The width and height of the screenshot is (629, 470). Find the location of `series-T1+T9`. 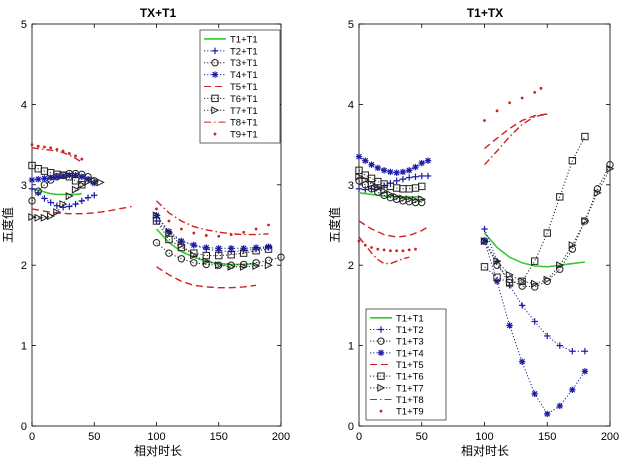

series-T1+T9 is located at coordinates (450, 169).